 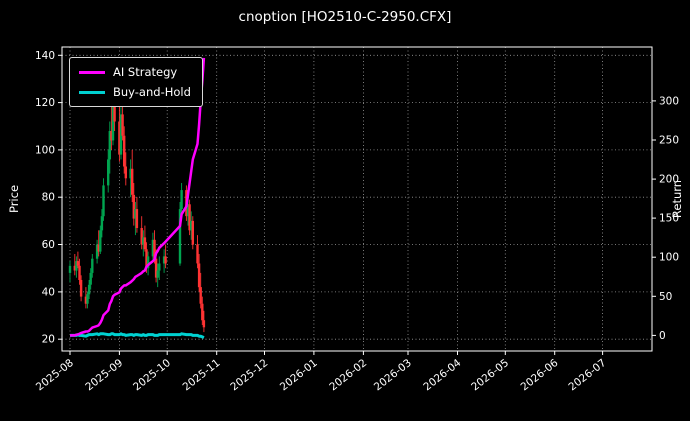 I want to click on y-axis-label-return: Return, so click(x=677, y=199).